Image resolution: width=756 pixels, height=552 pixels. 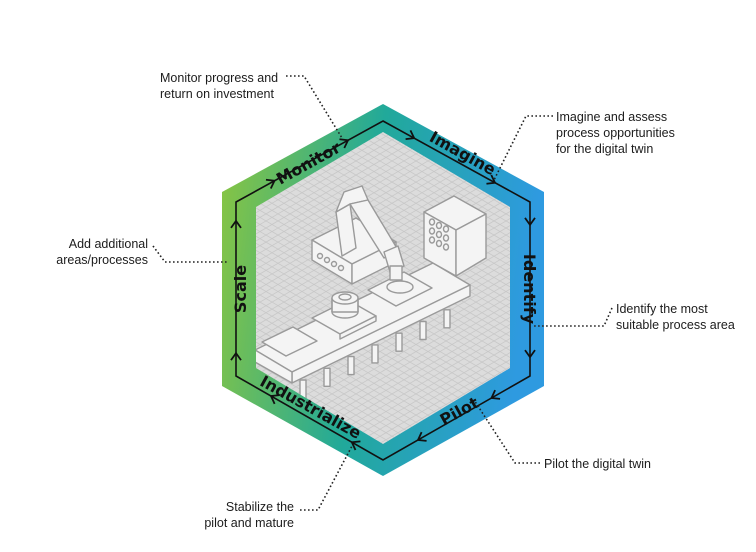 I want to click on leader-industrialize, so click(x=326, y=478).